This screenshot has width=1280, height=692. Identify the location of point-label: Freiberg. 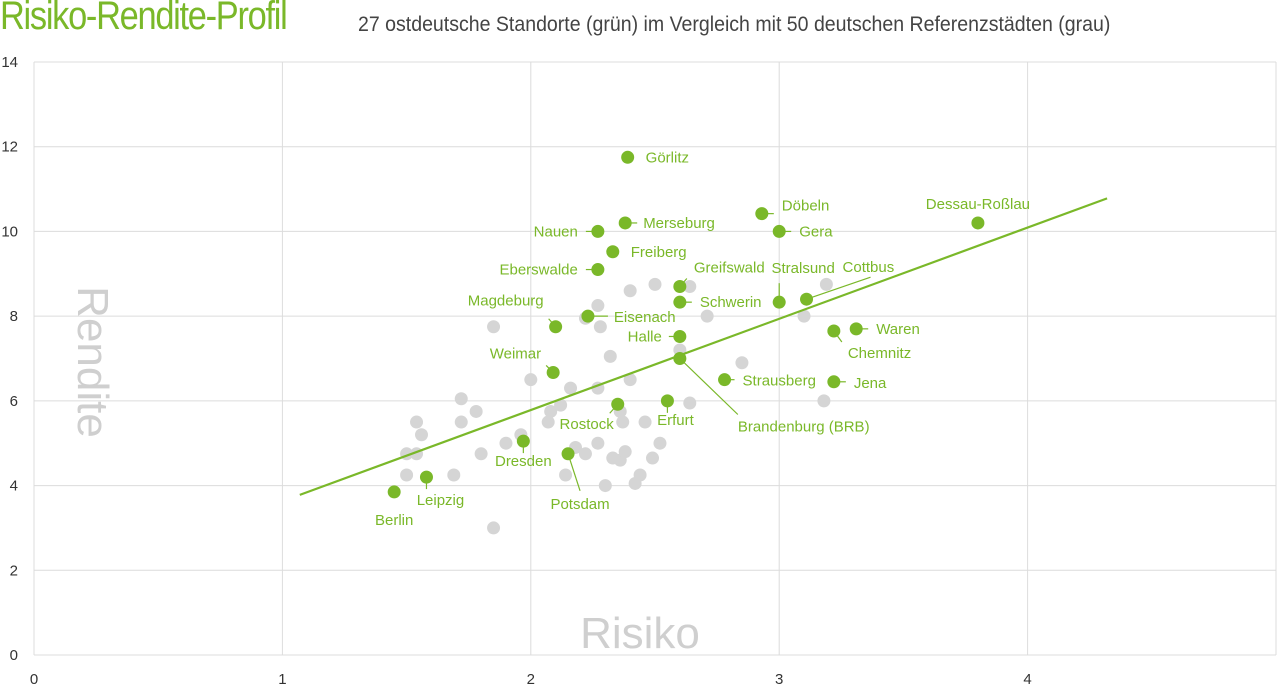
(659, 252).